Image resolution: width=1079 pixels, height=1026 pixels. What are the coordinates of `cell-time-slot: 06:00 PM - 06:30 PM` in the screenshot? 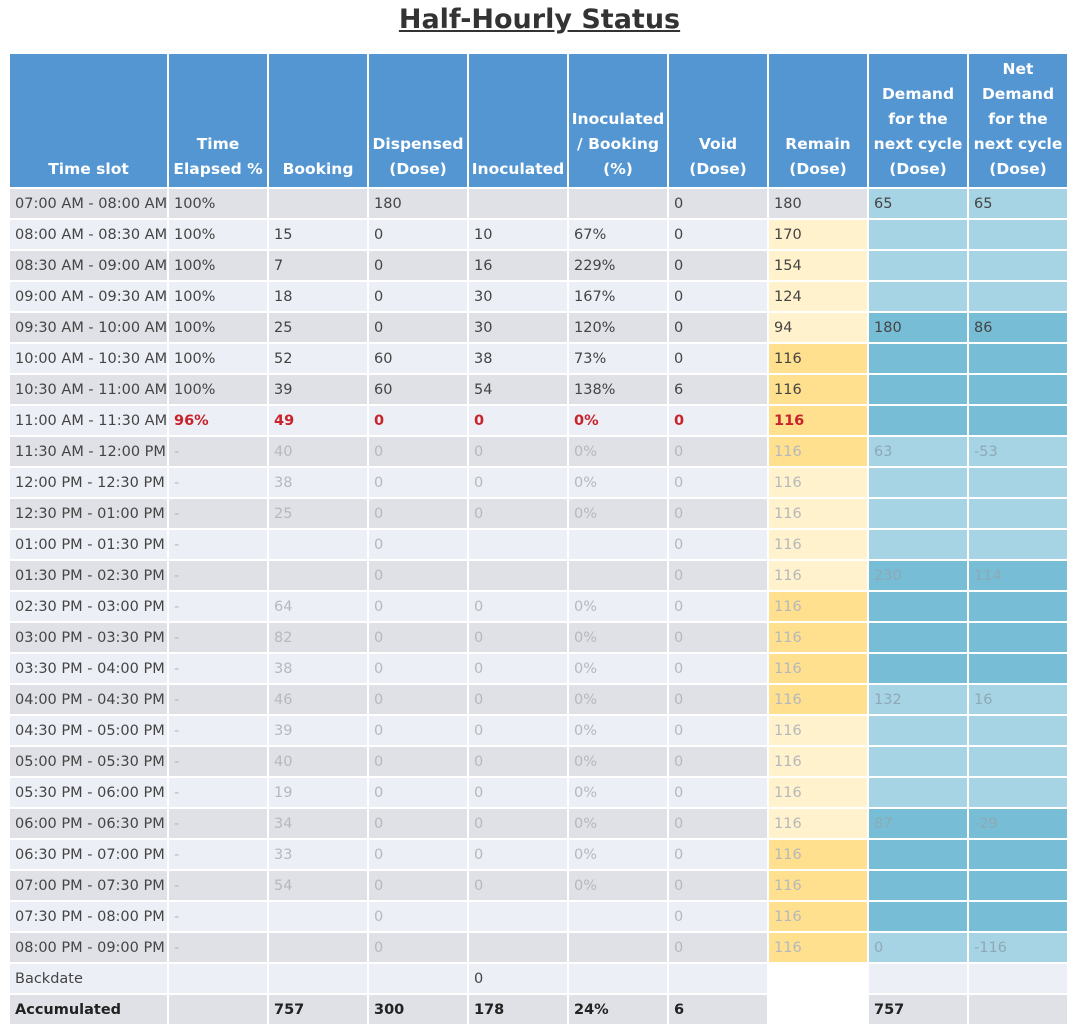 It's located at (88, 823).